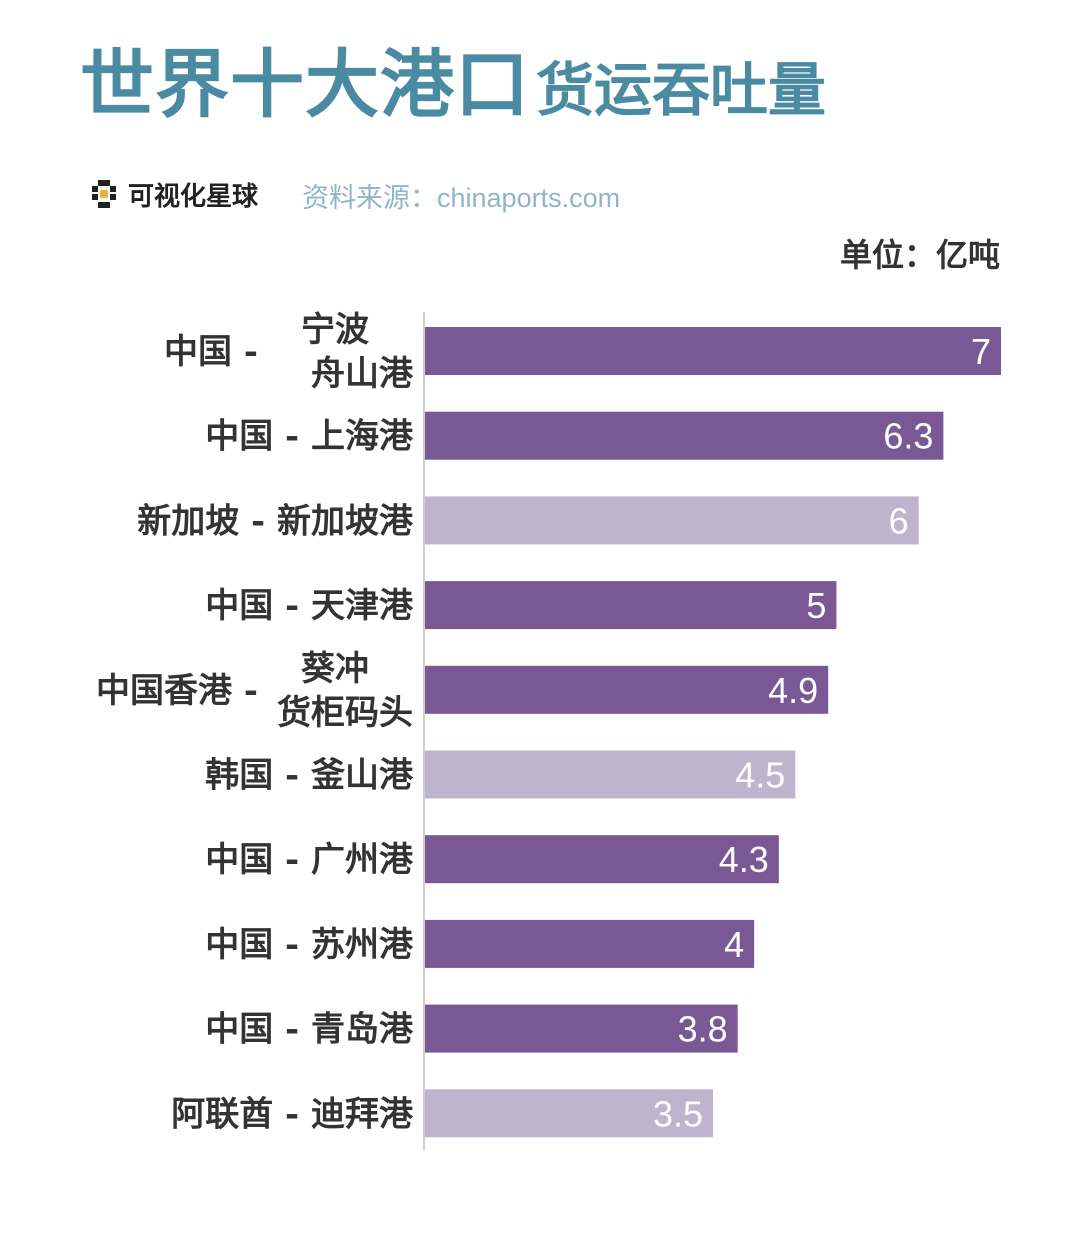 Image resolution: width=1080 pixels, height=1239 pixels. Describe the element at coordinates (703, 1029) in the screenshot. I see `value-label: 3.8` at that location.